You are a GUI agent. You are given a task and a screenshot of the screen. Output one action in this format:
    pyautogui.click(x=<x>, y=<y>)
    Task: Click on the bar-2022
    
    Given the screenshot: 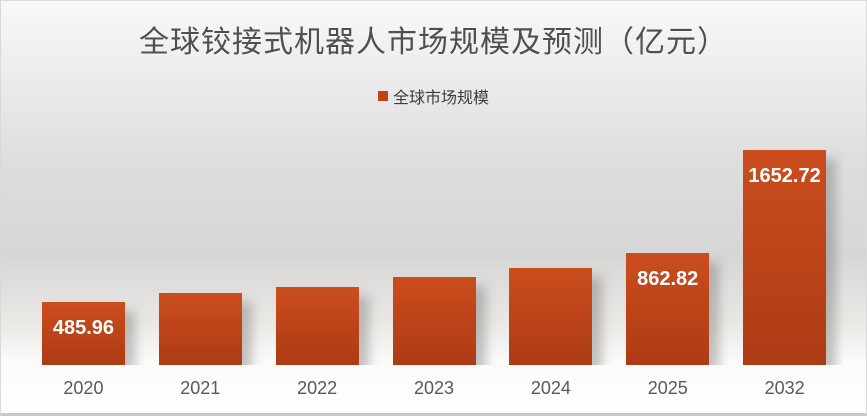 What is the action you would take?
    pyautogui.click(x=317, y=326)
    